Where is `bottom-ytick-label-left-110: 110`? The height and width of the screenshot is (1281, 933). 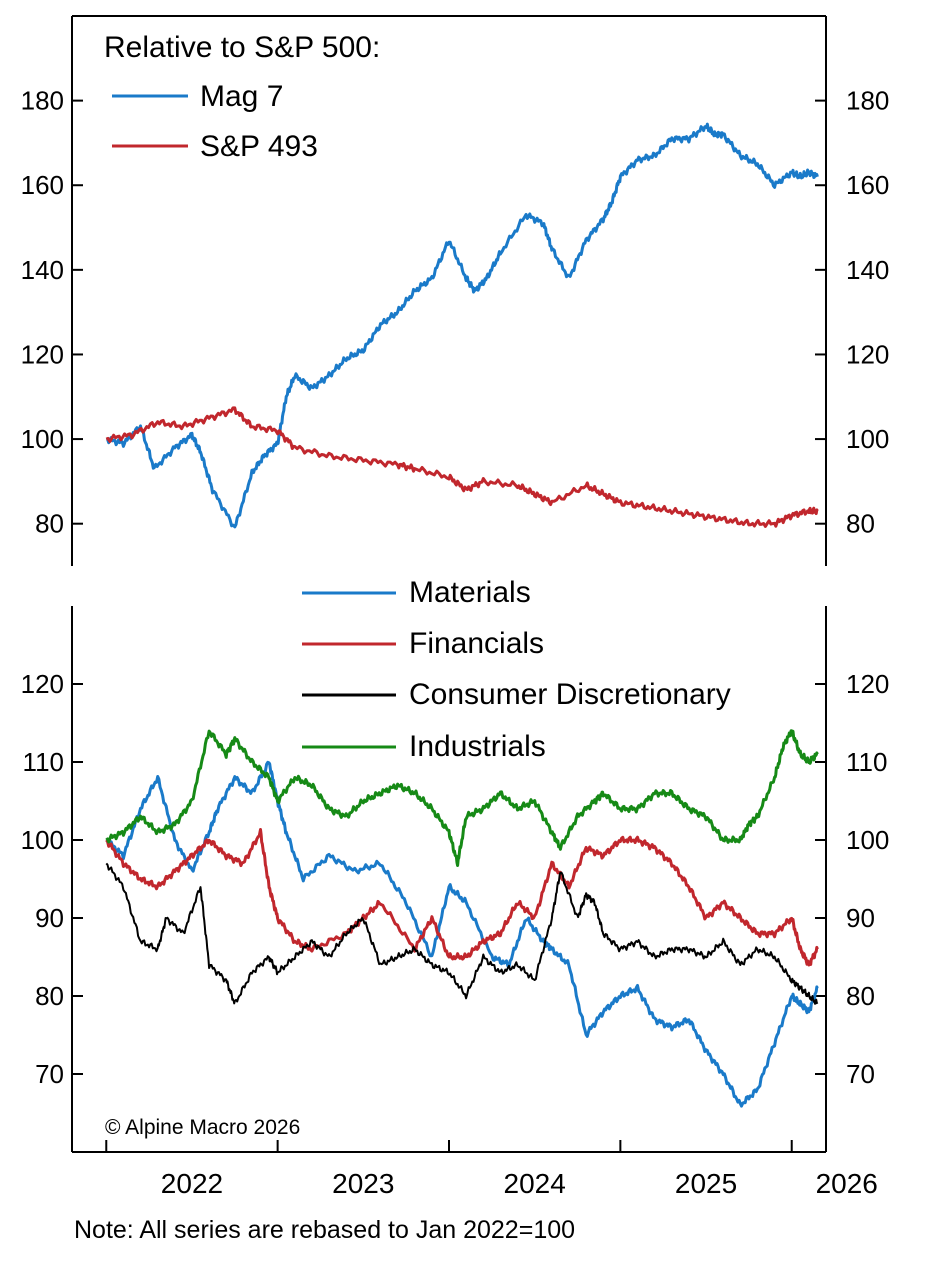 bottom-ytick-label-left-110: 110 is located at coordinates (43, 762).